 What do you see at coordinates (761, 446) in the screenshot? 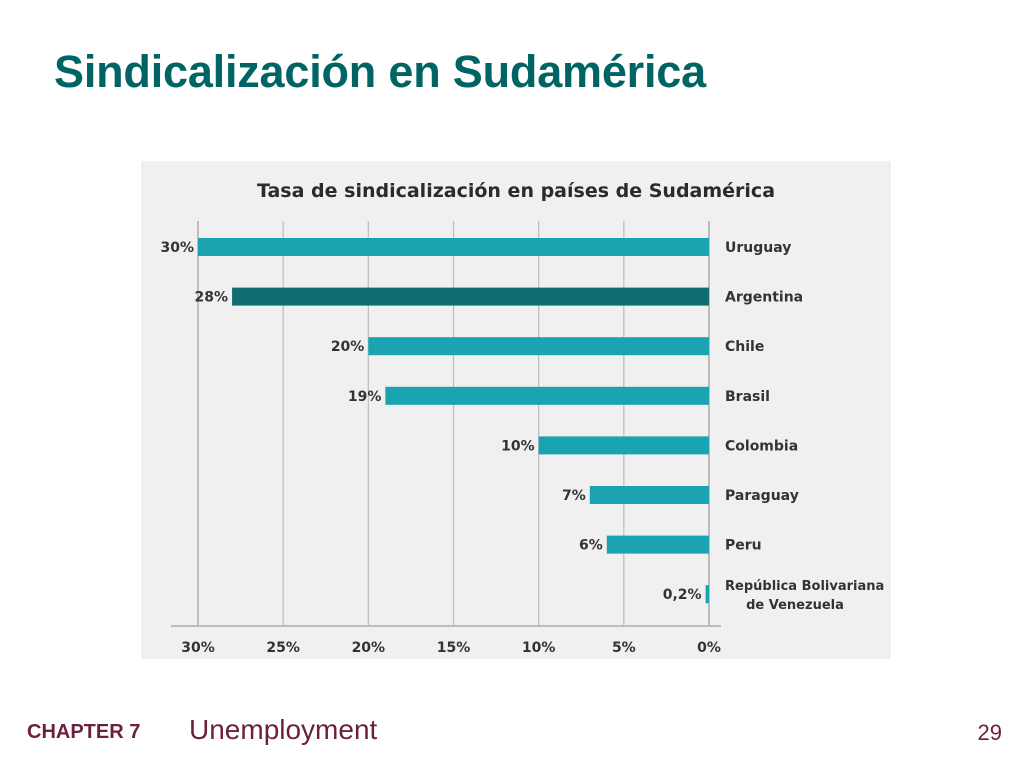
I see `category-label: Colombia` at bounding box center [761, 446].